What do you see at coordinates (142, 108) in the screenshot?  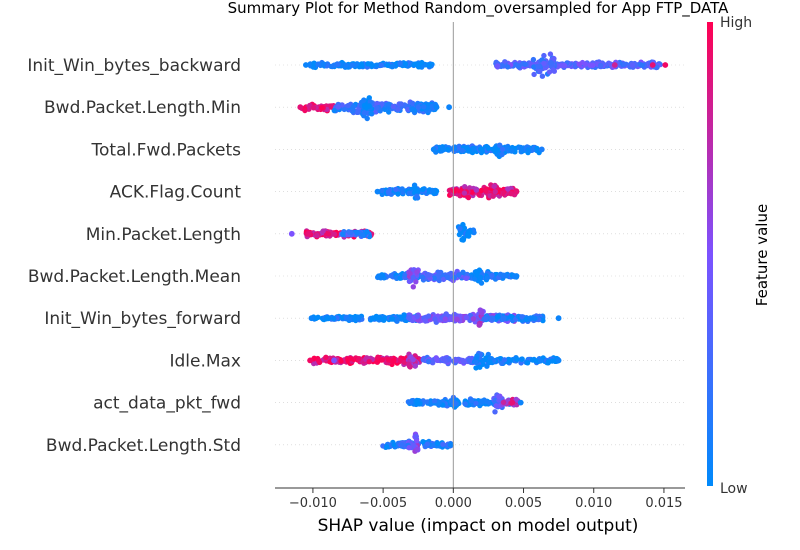 I see `feature-label: Bwd.Packet.Length.Min` at bounding box center [142, 108].